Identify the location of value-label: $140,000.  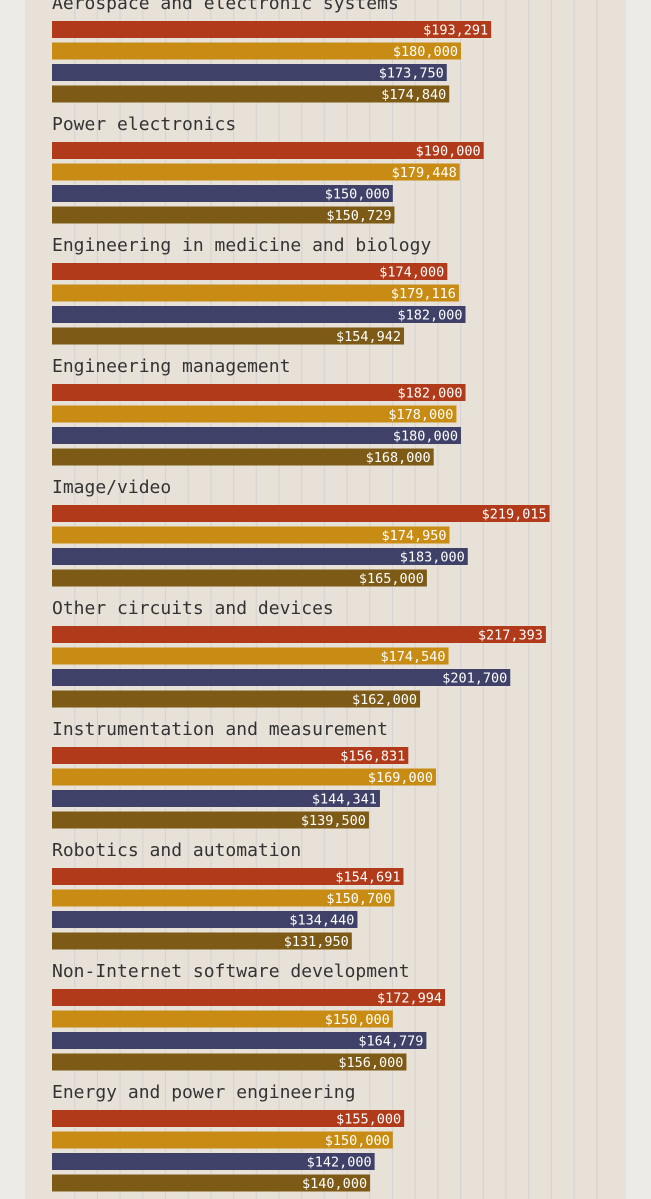
(334, 1184).